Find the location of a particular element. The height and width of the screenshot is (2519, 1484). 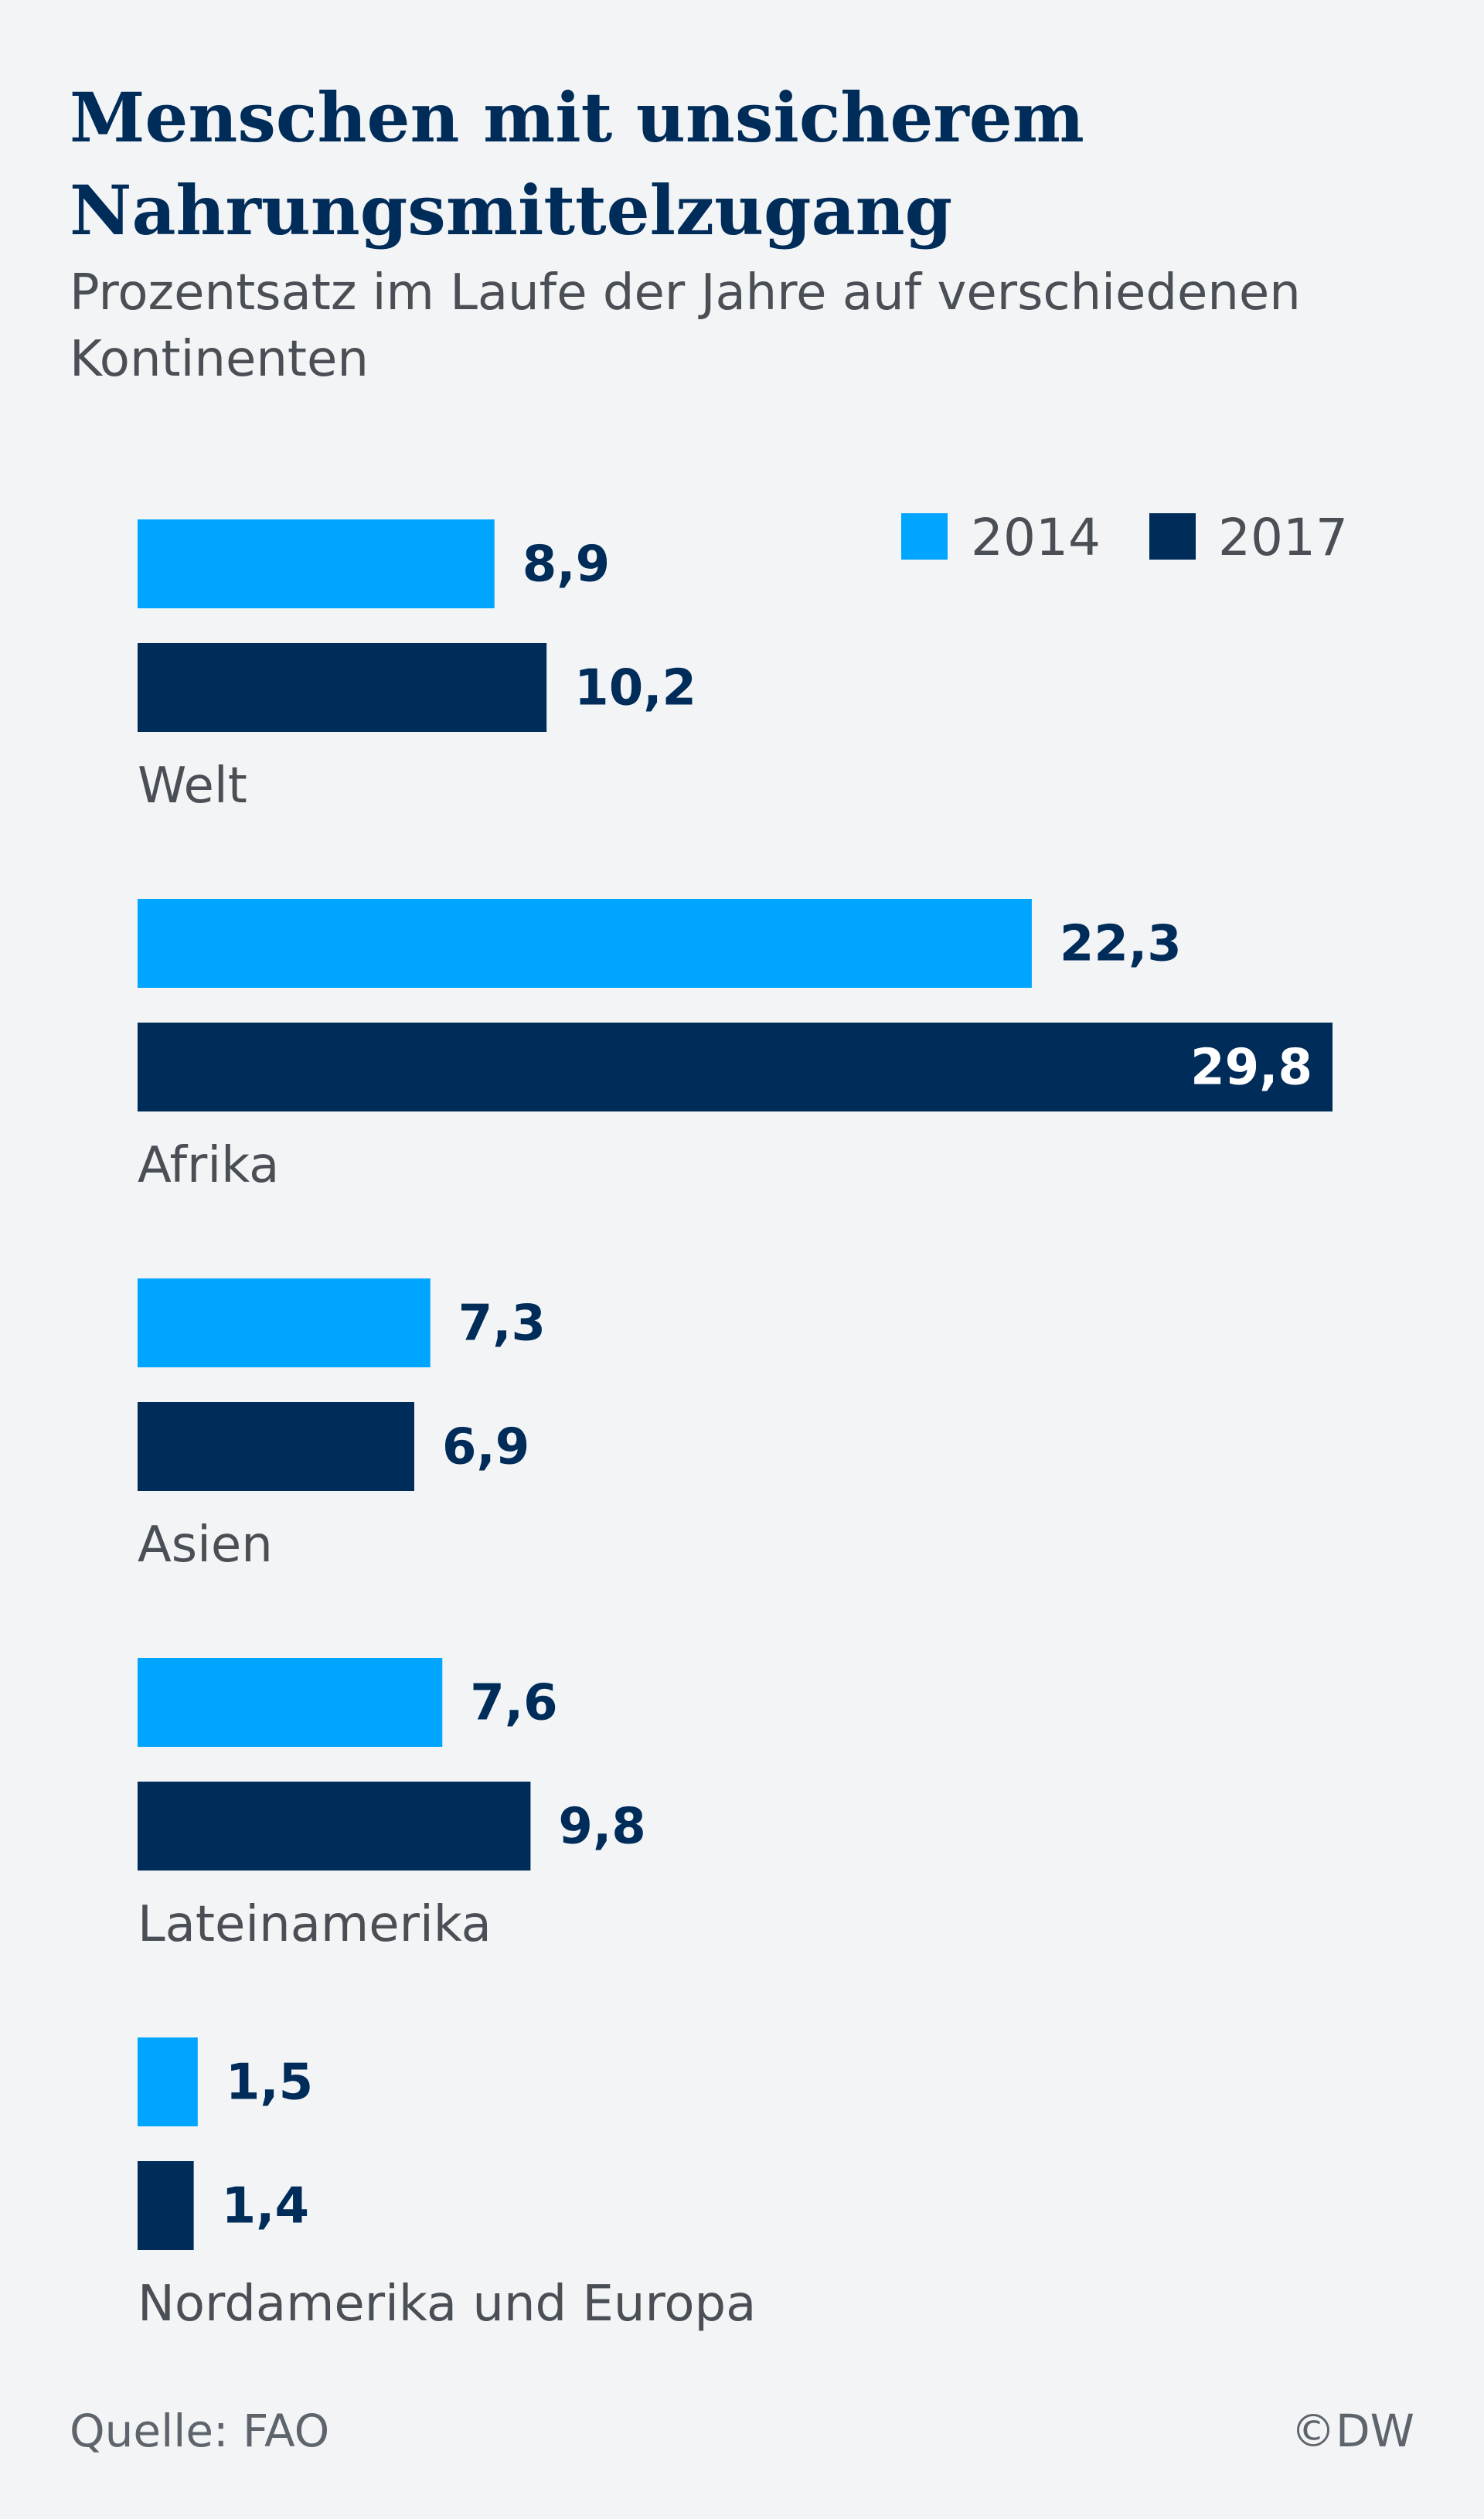

legend-label-2017: 2017 is located at coordinates (1283, 537).